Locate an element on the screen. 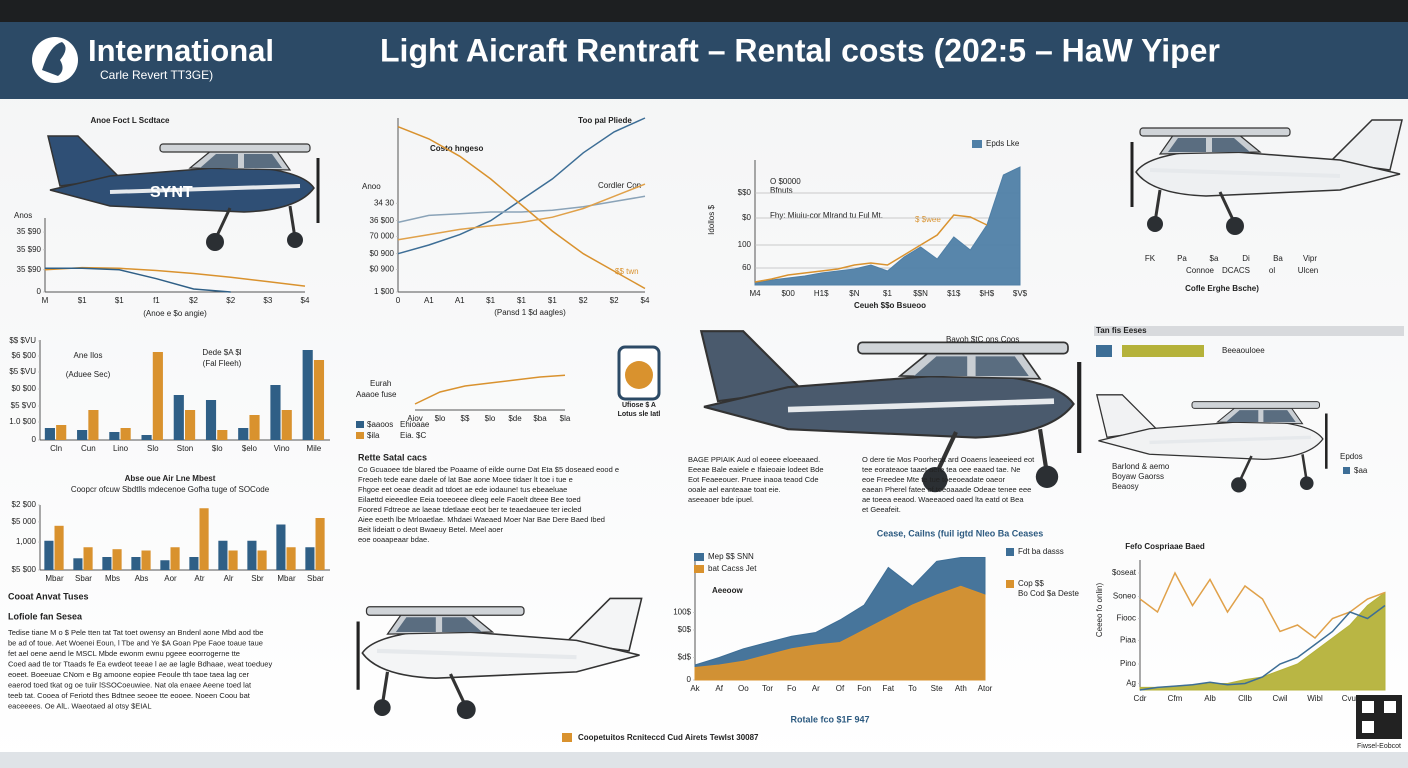  paragraph-line: eoe ooaapeaar bdae. is located at coordinates (393, 539).